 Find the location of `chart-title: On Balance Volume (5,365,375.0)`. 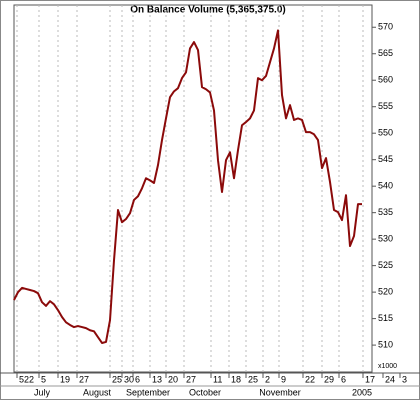

chart-title: On Balance Volume (5,365,375.0) is located at coordinates (207, 10).